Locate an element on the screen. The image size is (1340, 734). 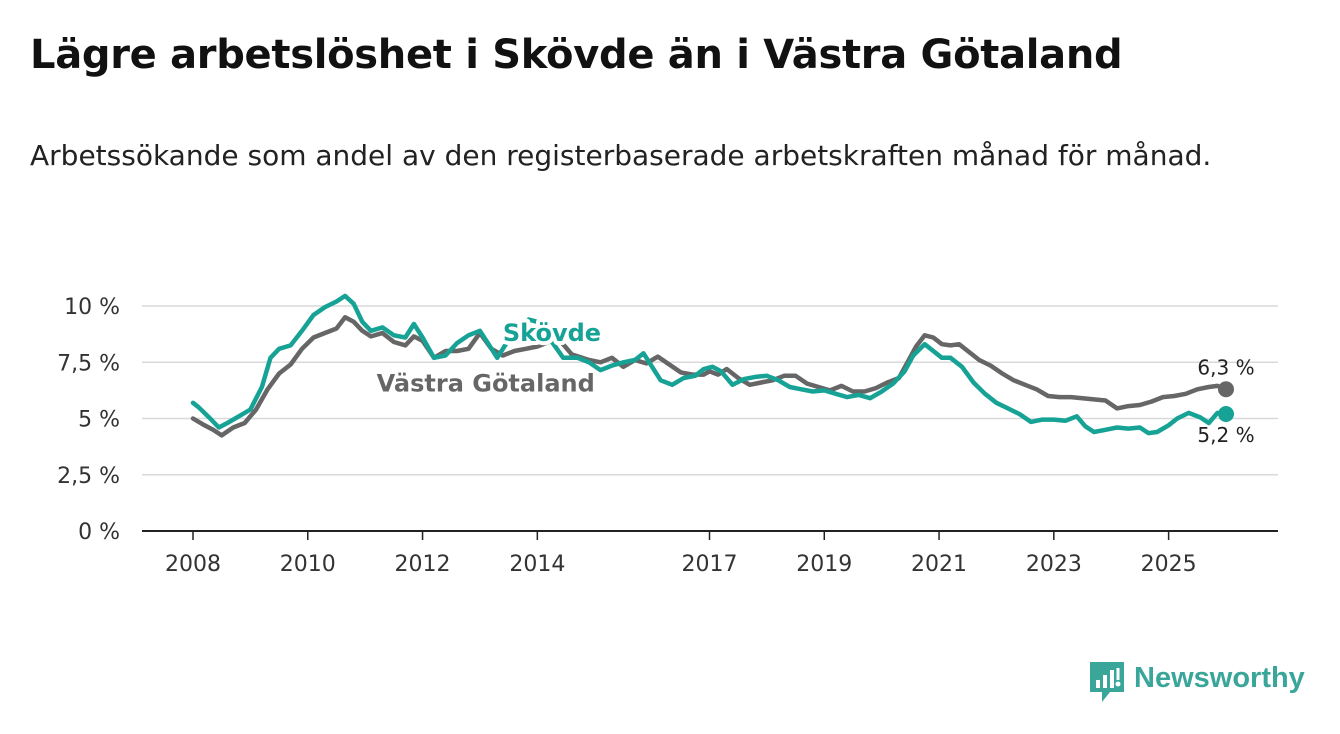
end-marker-västra-götaland is located at coordinates (1226, 389).